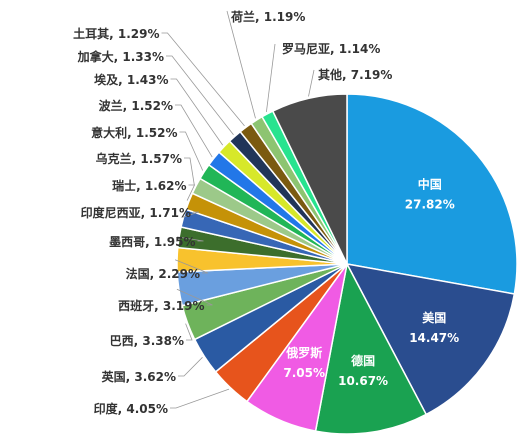 The width and height of the screenshot is (527, 447). What do you see at coordinates (139, 158) in the screenshot?
I see `slice-label: 乌克兰, 1.57%` at bounding box center [139, 158].